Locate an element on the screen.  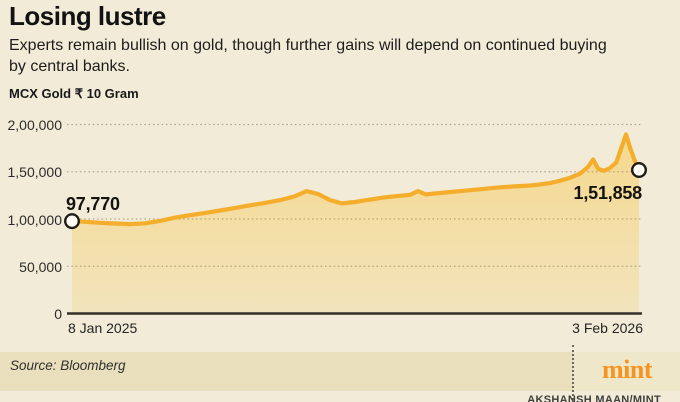
mint-brand-logo: mint is located at coordinates (627, 369).